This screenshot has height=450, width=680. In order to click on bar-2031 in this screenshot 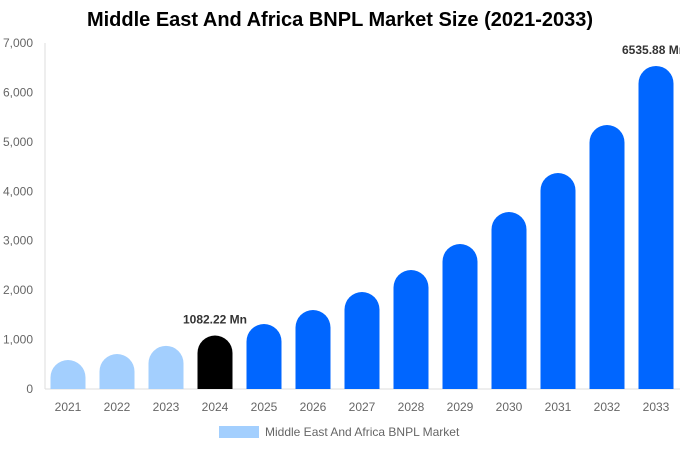, I will do `click(558, 280)`.